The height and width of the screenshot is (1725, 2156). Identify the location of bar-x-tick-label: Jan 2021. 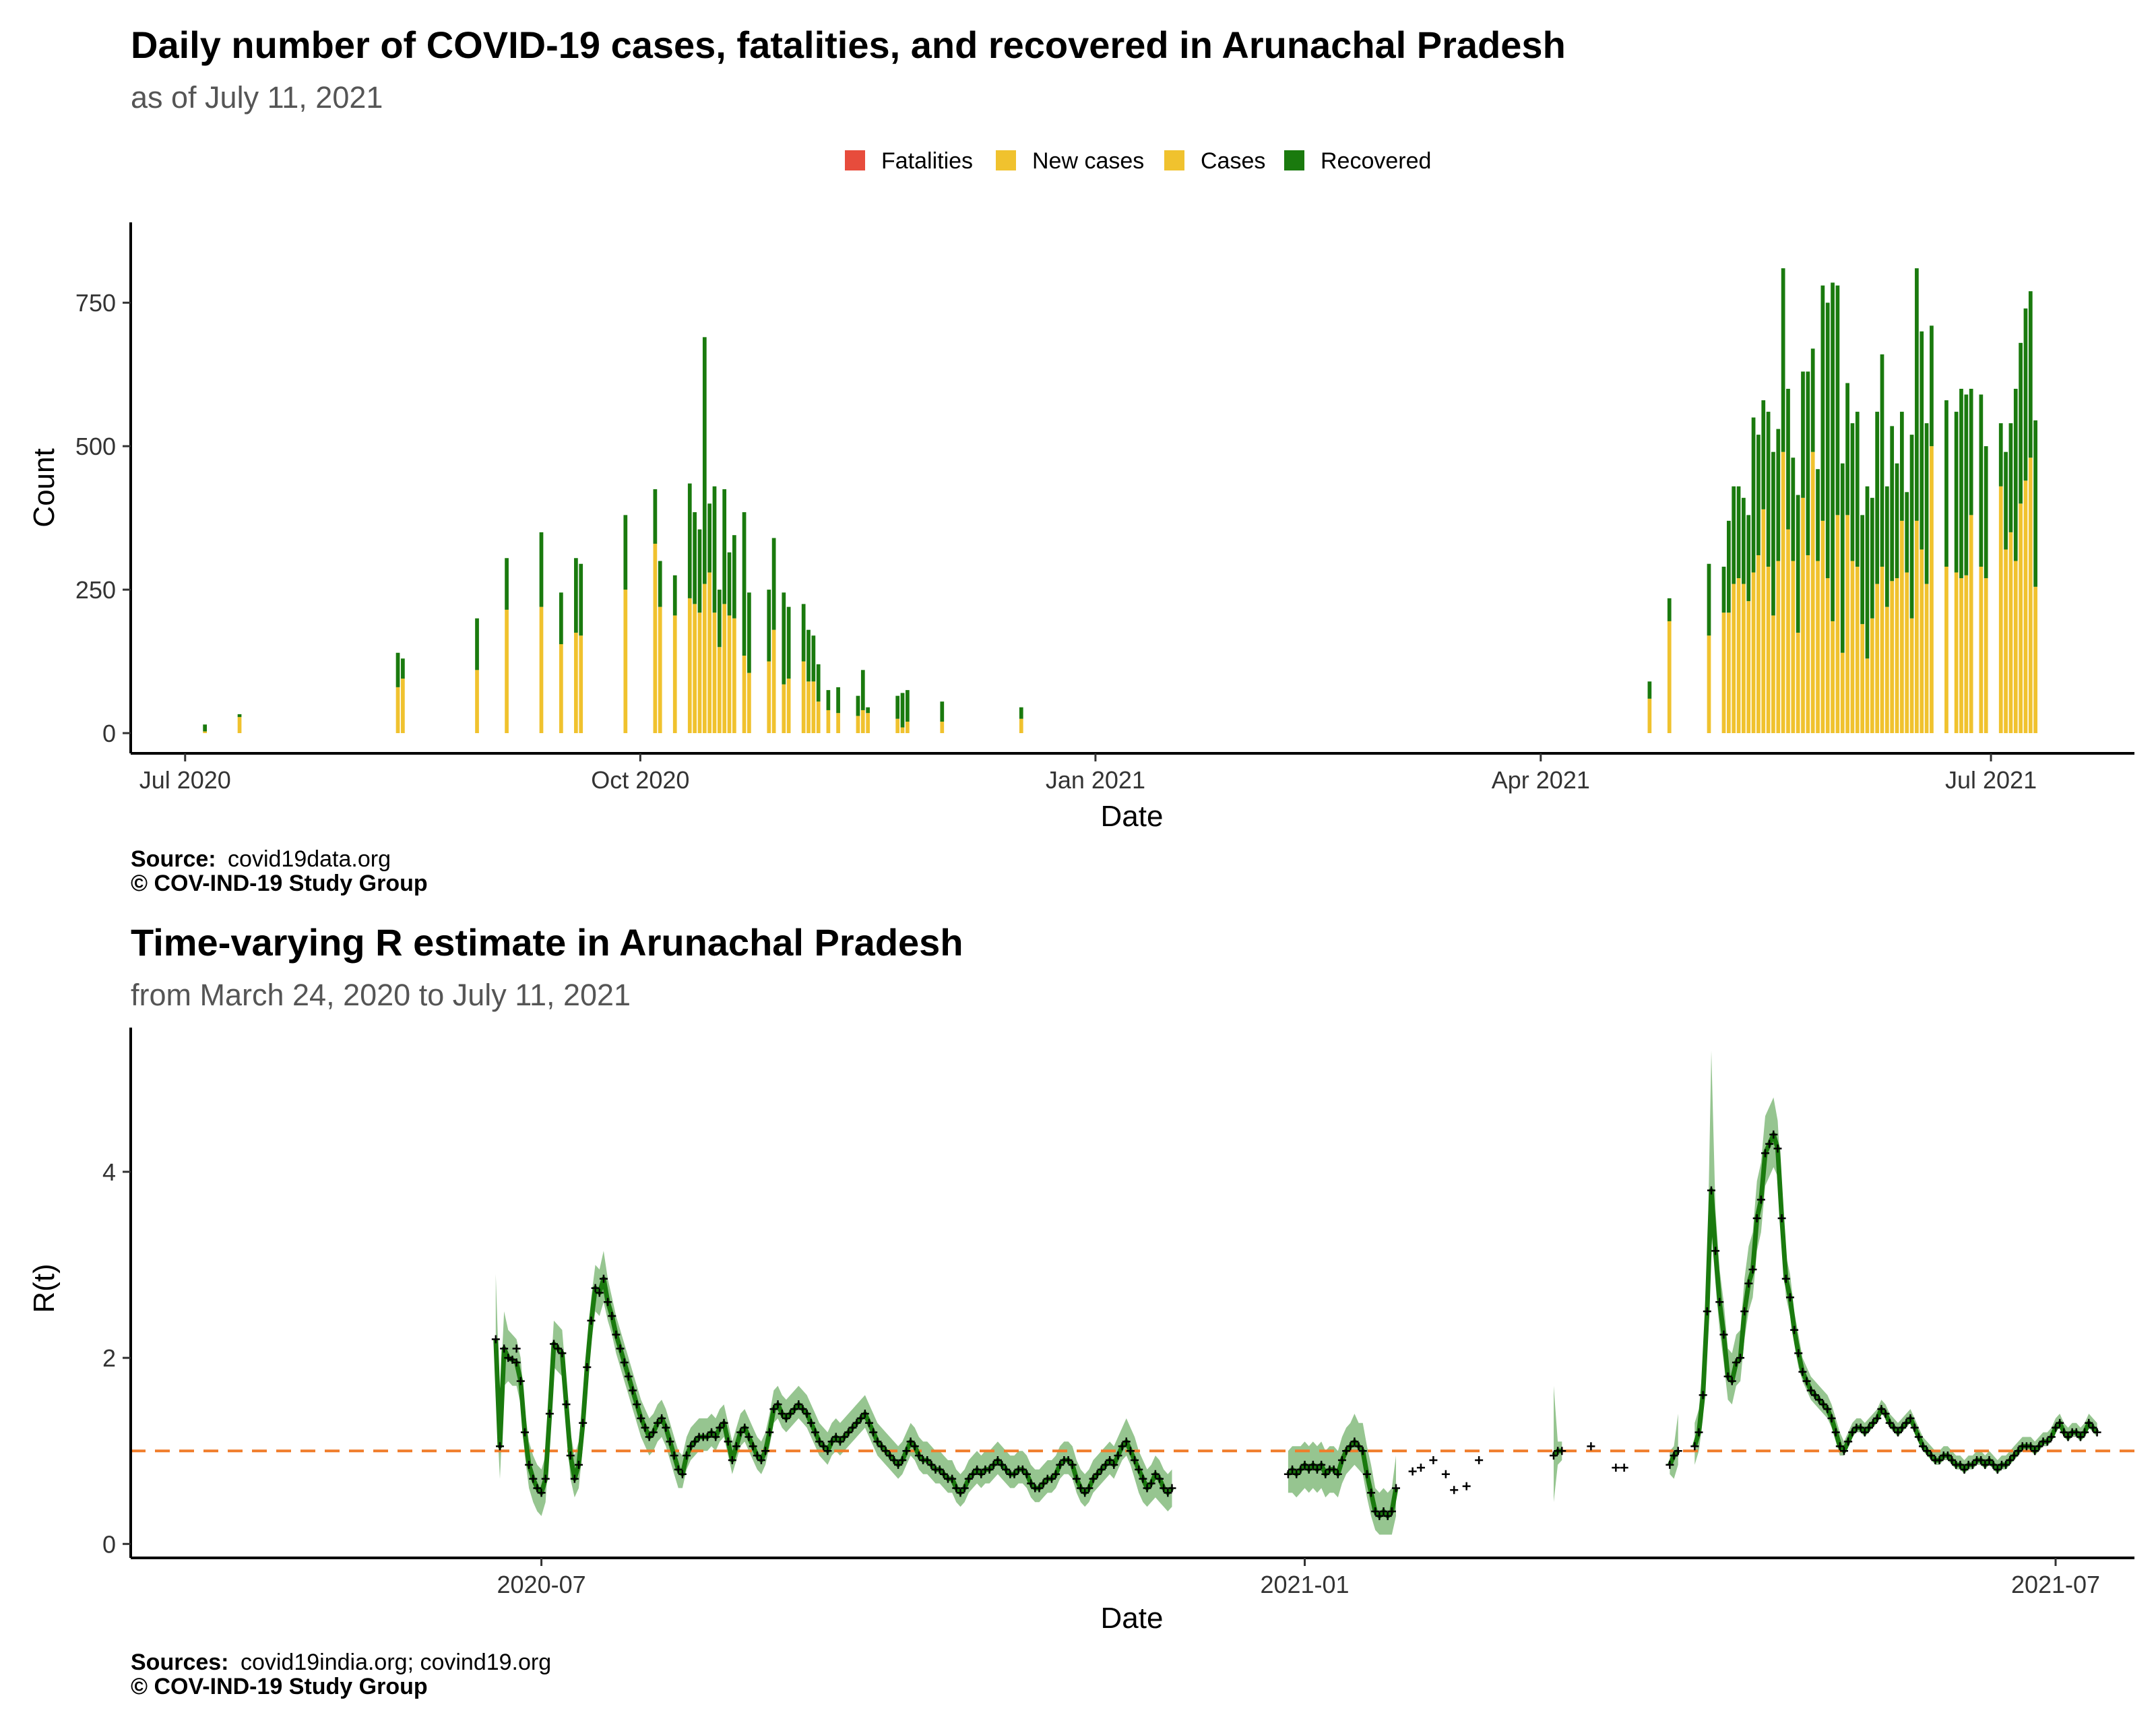
(1095, 780).